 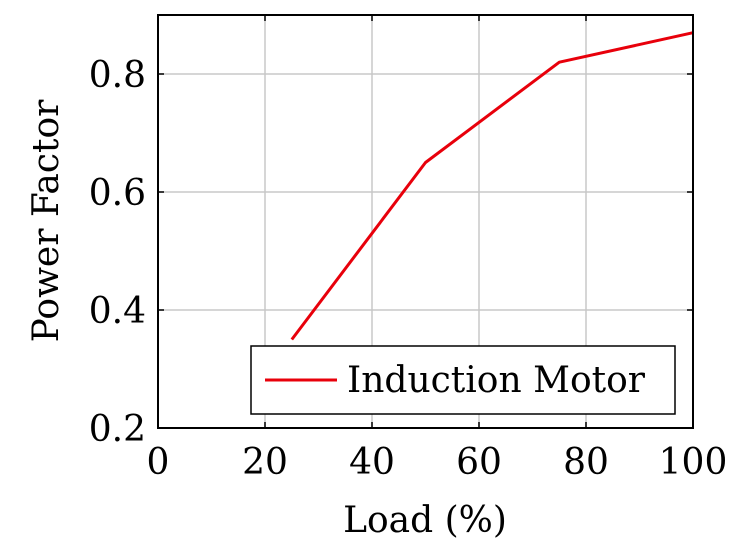 What do you see at coordinates (265, 462) in the screenshot?
I see `x-tick-label: 20` at bounding box center [265, 462].